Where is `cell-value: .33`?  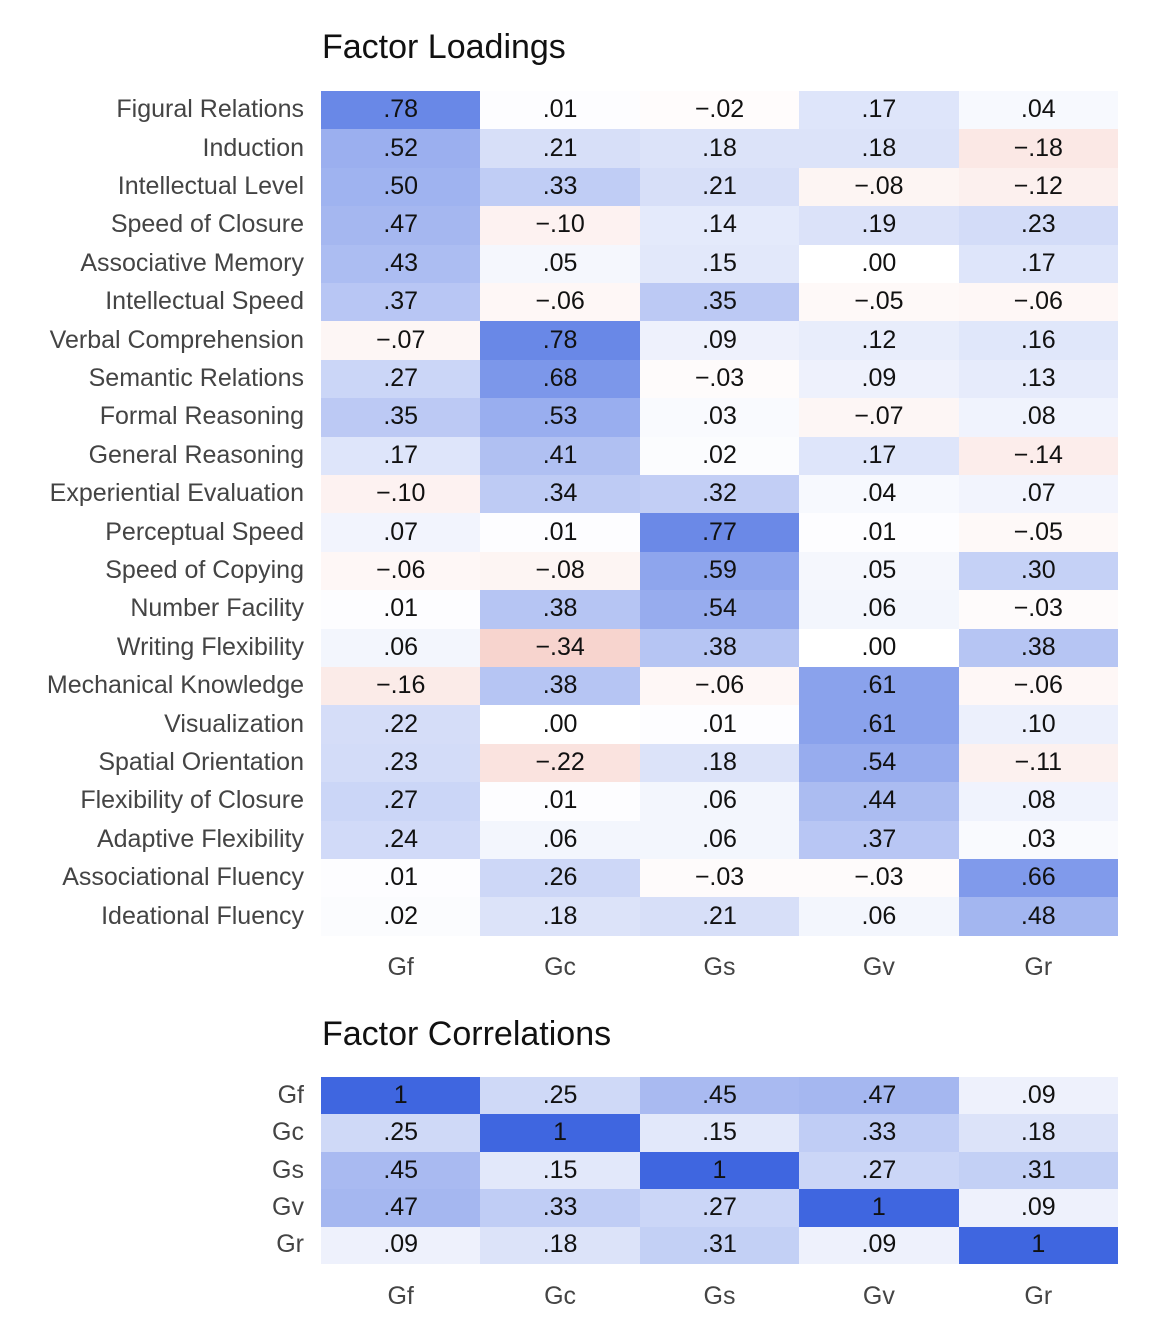 cell-value: .33 is located at coordinates (879, 1132).